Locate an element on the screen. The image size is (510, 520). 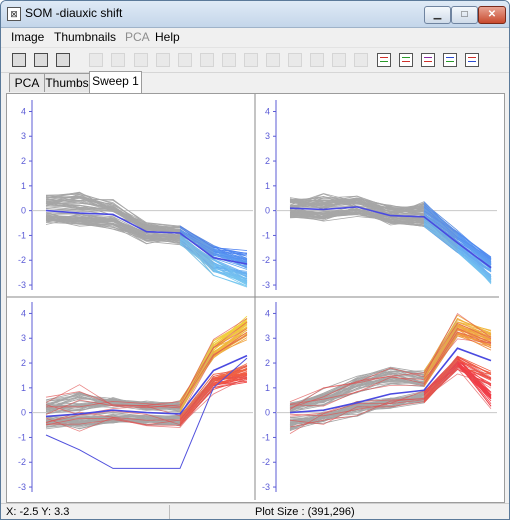
close-button: ✕ is located at coordinates (492, 15).